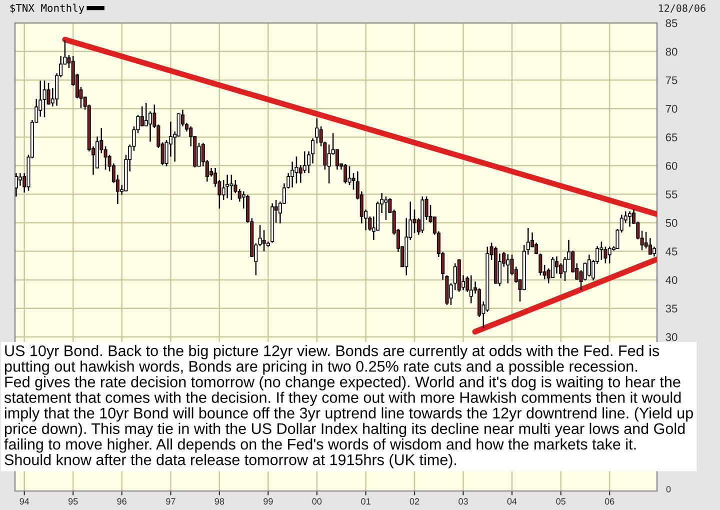 This screenshot has width=720, height=510. What do you see at coordinates (463, 501) in the screenshot?
I see `x-tick-label: 03` at bounding box center [463, 501].